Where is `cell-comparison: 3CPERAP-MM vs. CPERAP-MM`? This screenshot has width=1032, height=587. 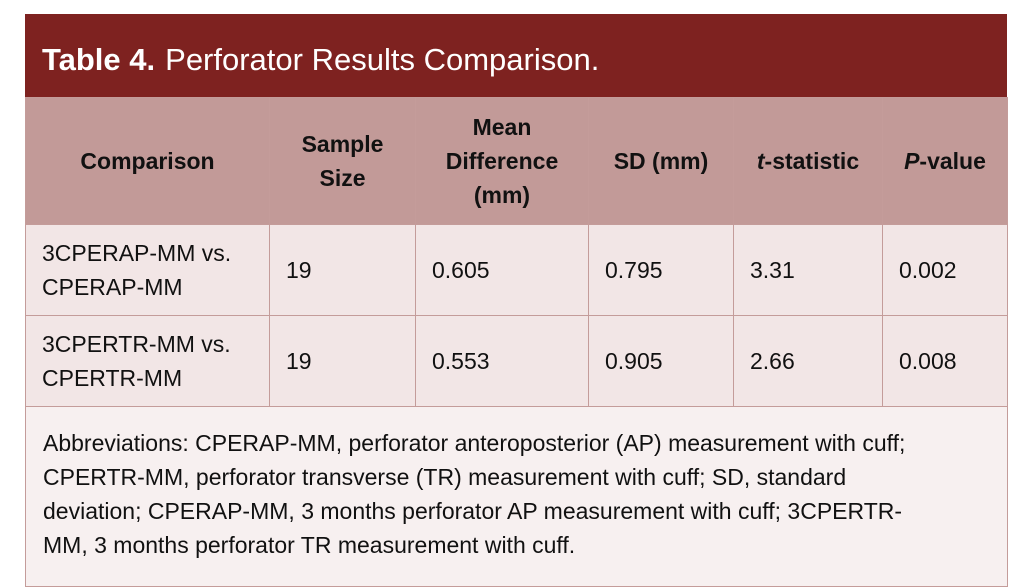
cell-comparison: 3CPERAP-MM vs. CPERAP-MM is located at coordinates (147, 270).